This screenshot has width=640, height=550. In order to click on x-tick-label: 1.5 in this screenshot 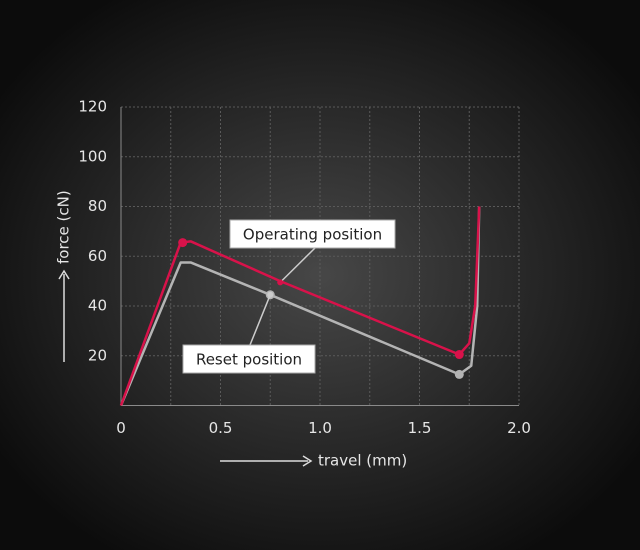, I will do `click(420, 428)`.